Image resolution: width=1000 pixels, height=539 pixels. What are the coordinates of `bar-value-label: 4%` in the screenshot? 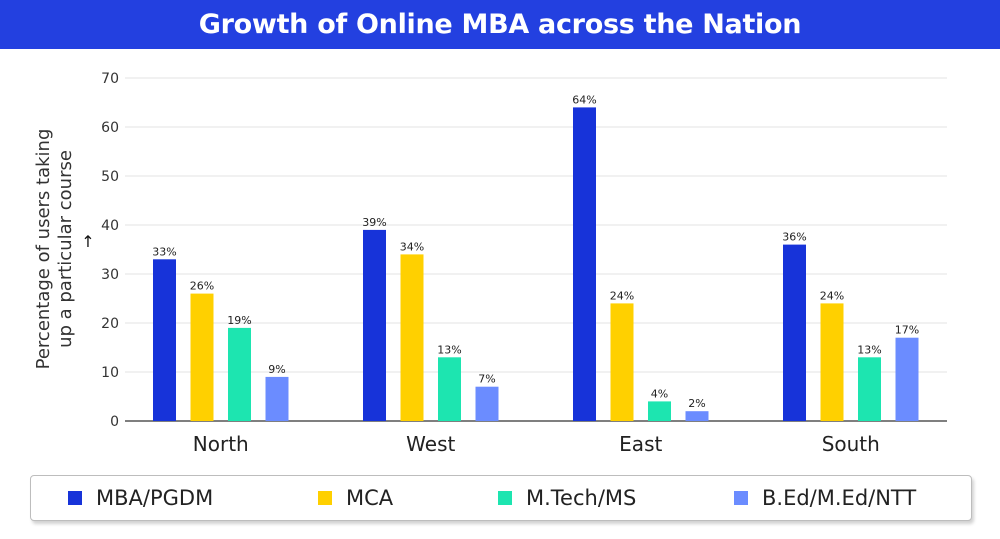 It's located at (659, 393).